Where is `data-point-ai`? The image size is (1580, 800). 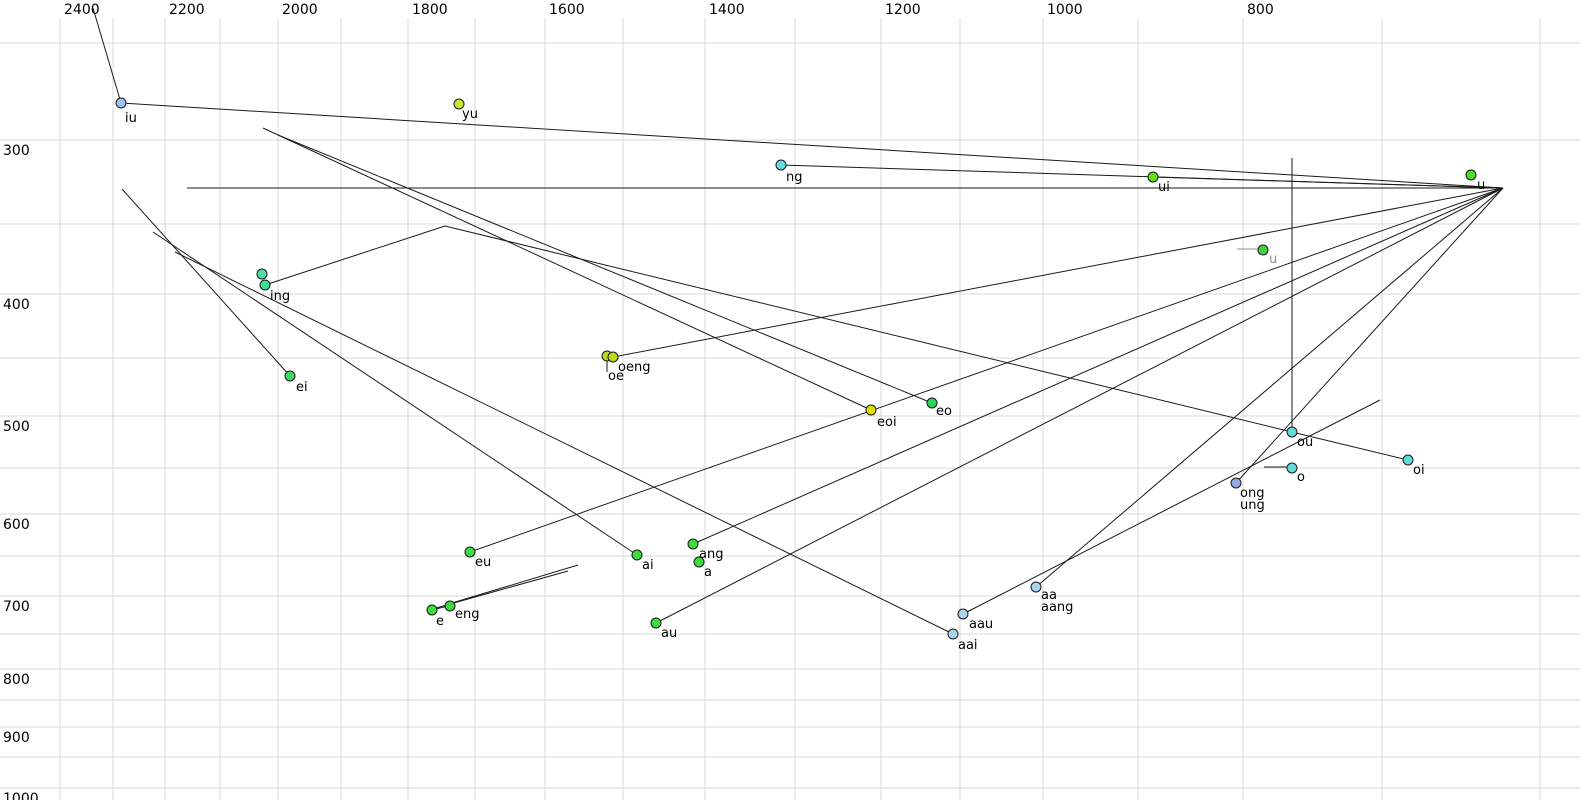 data-point-ai is located at coordinates (637, 555).